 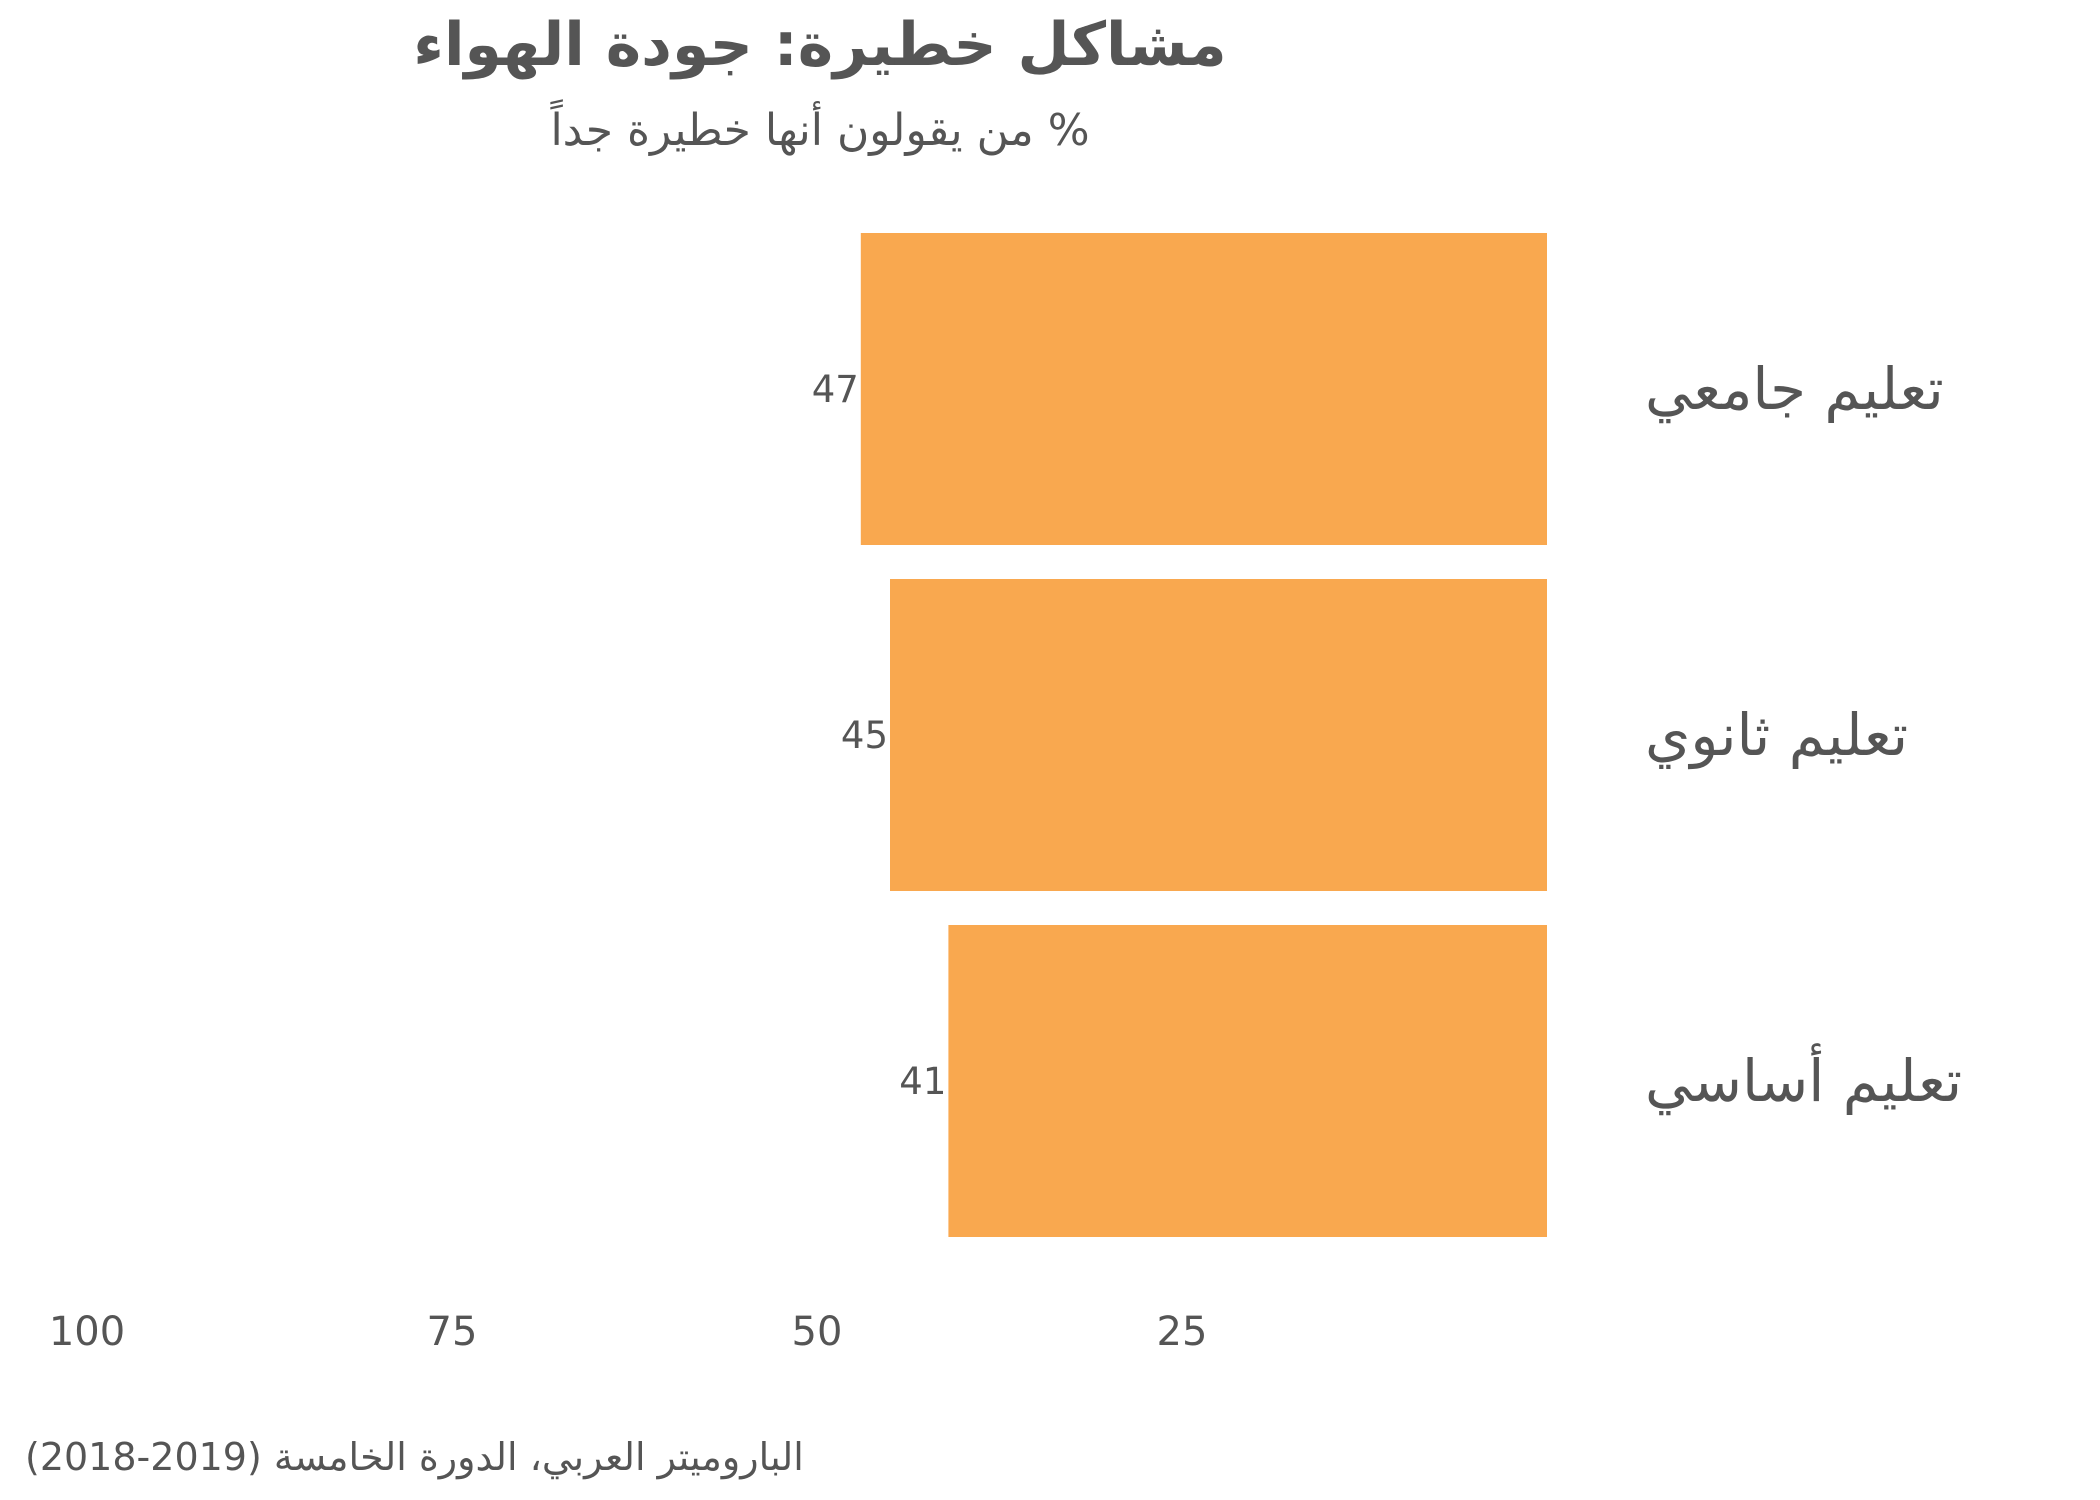 I want to click on x-tick-label-75: 75, so click(x=452, y=1332).